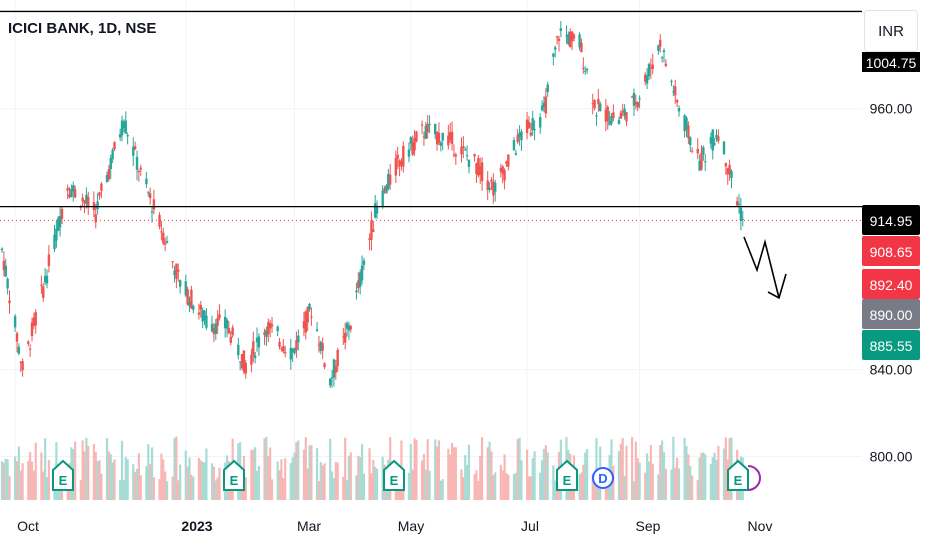 This screenshot has width=932, height=550. Describe the element at coordinates (891, 206) in the screenshot. I see `price-badges: 1004.75 914.95 908.65 892.40 890.00 885.55` at that location.